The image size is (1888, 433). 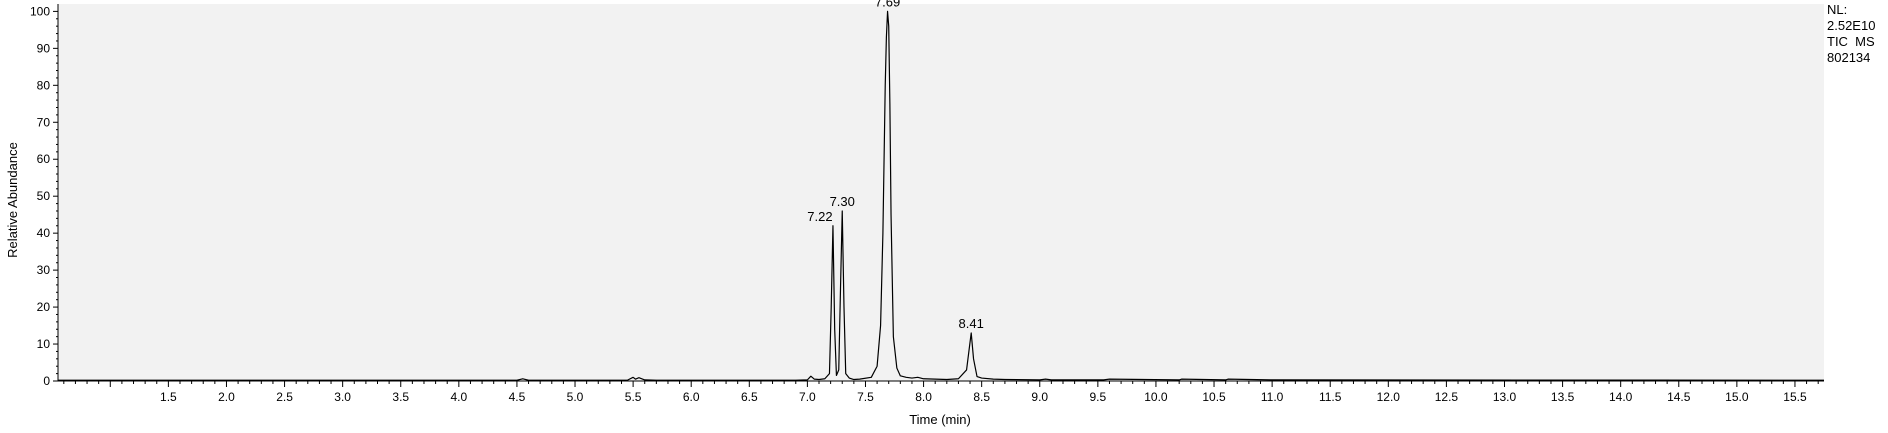 What do you see at coordinates (1621, 397) in the screenshot?
I see `x-tick-label: 14.0` at bounding box center [1621, 397].